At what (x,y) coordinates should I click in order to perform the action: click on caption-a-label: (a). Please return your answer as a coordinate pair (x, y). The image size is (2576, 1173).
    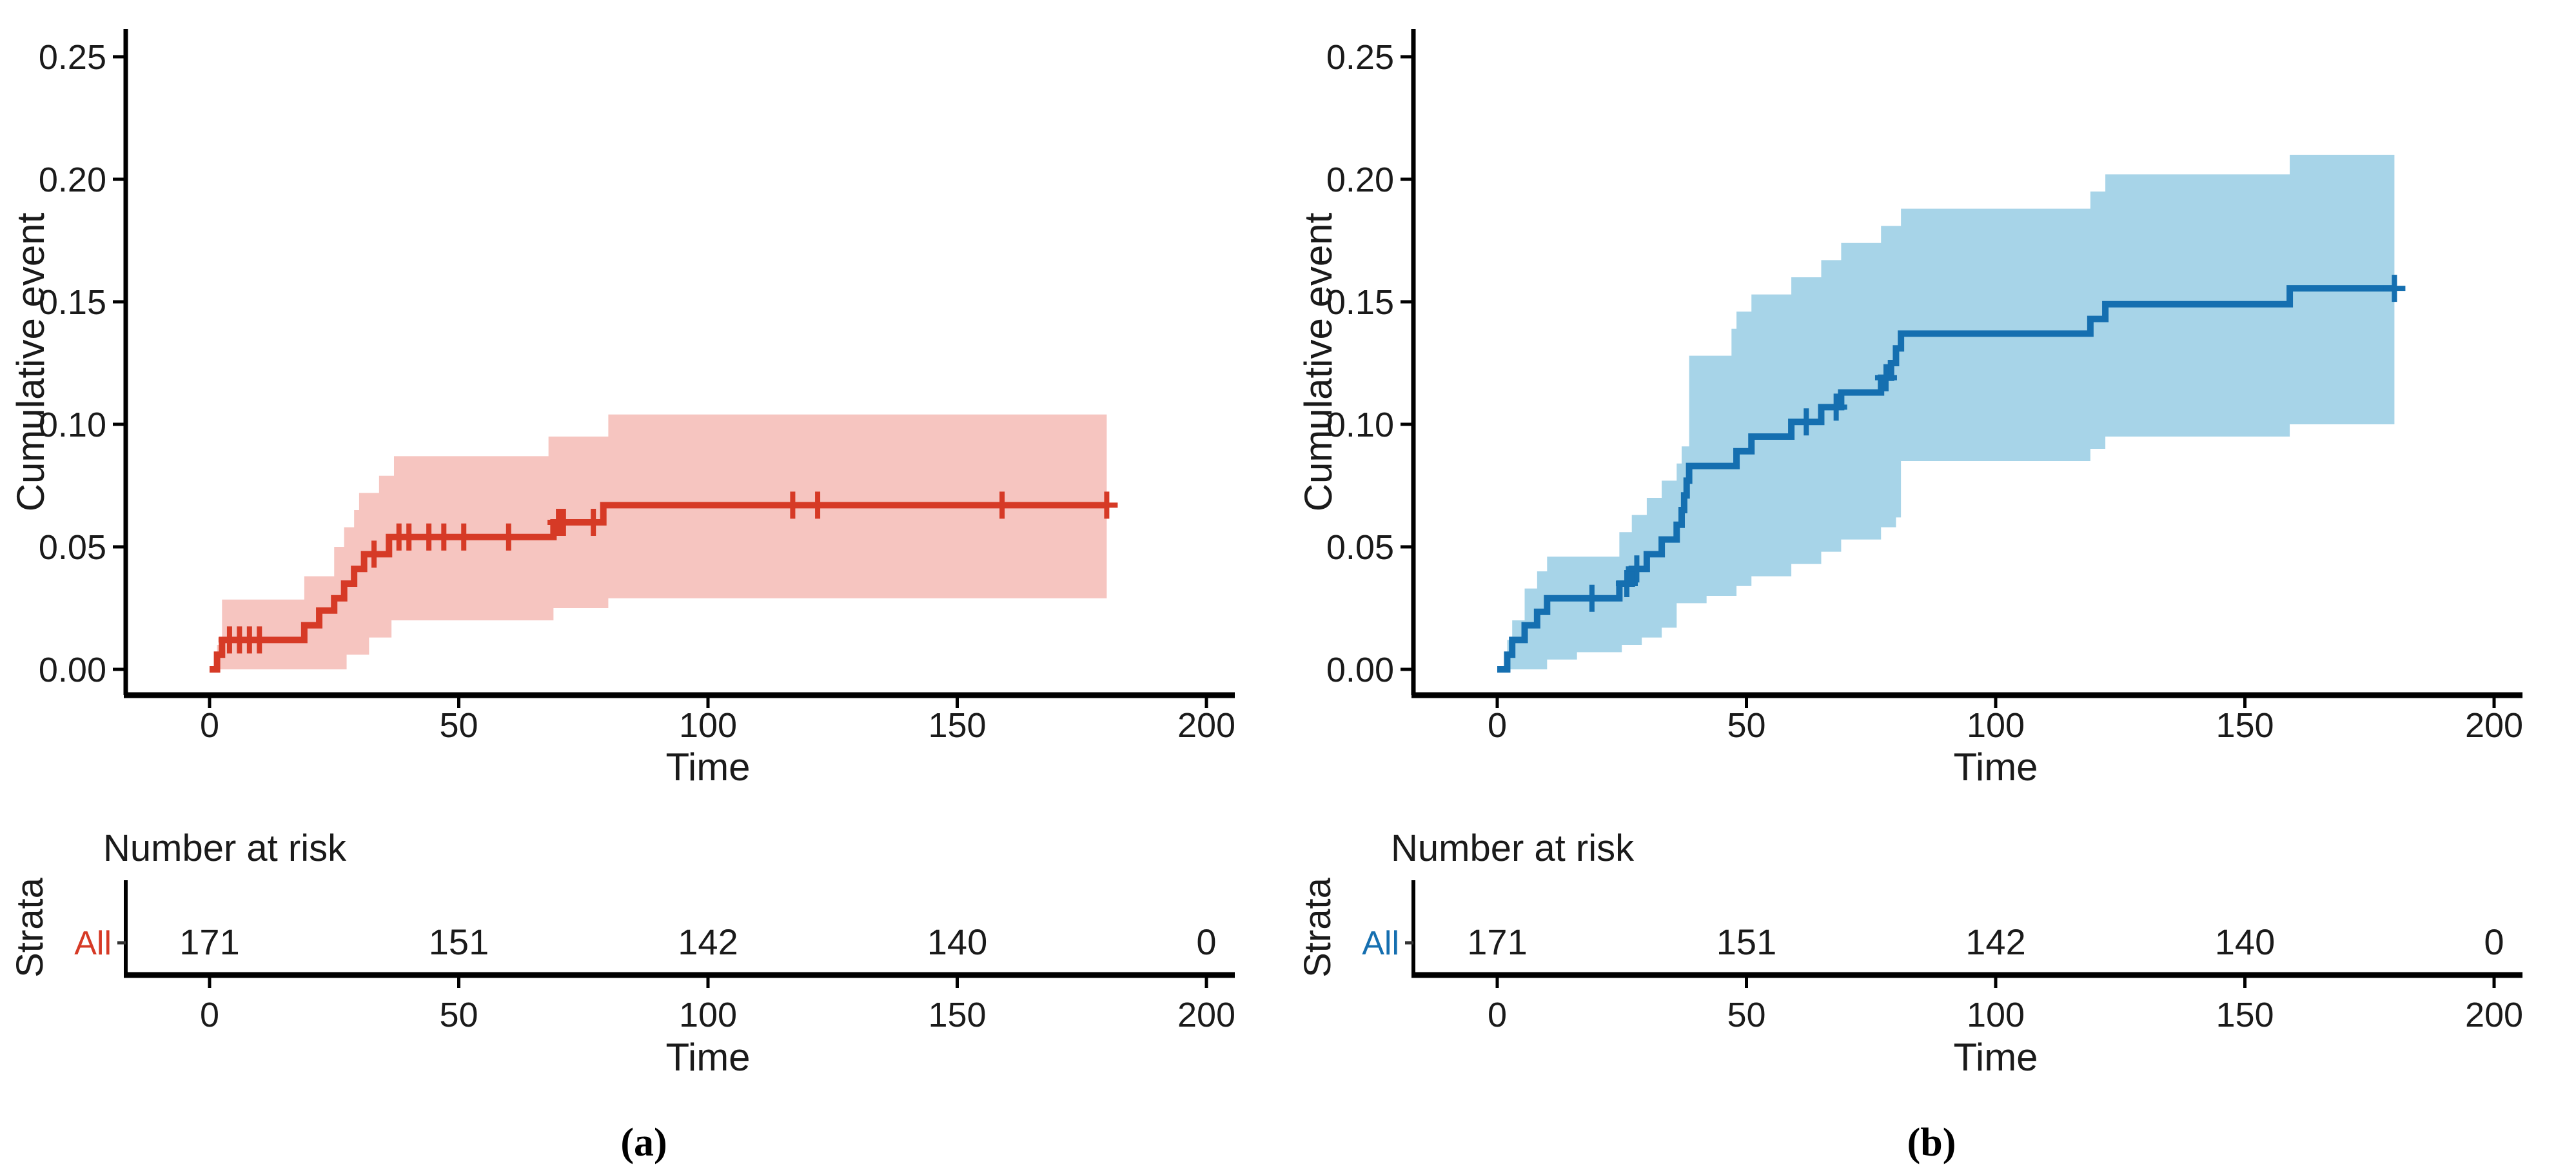
    Looking at the image, I should click on (643, 1143).